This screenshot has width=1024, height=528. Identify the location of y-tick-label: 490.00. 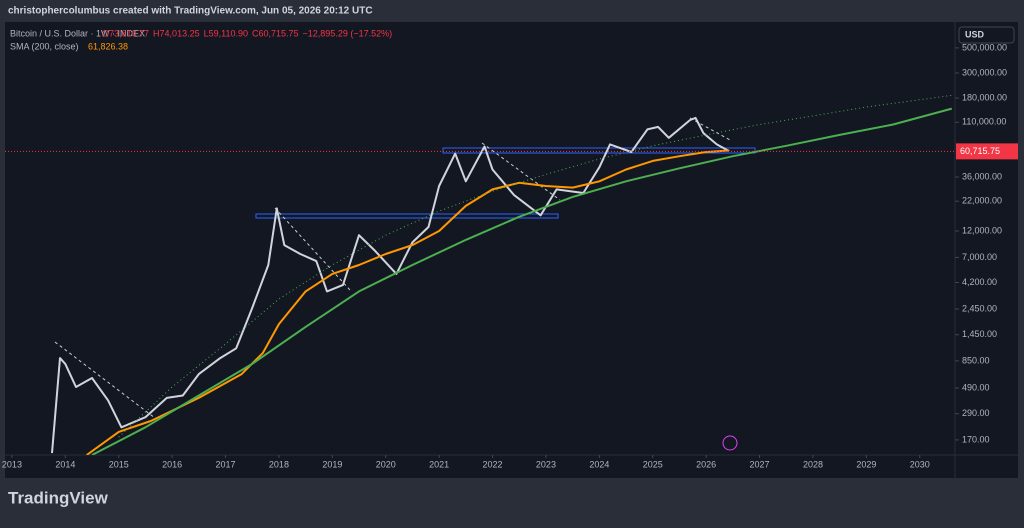
(976, 387).